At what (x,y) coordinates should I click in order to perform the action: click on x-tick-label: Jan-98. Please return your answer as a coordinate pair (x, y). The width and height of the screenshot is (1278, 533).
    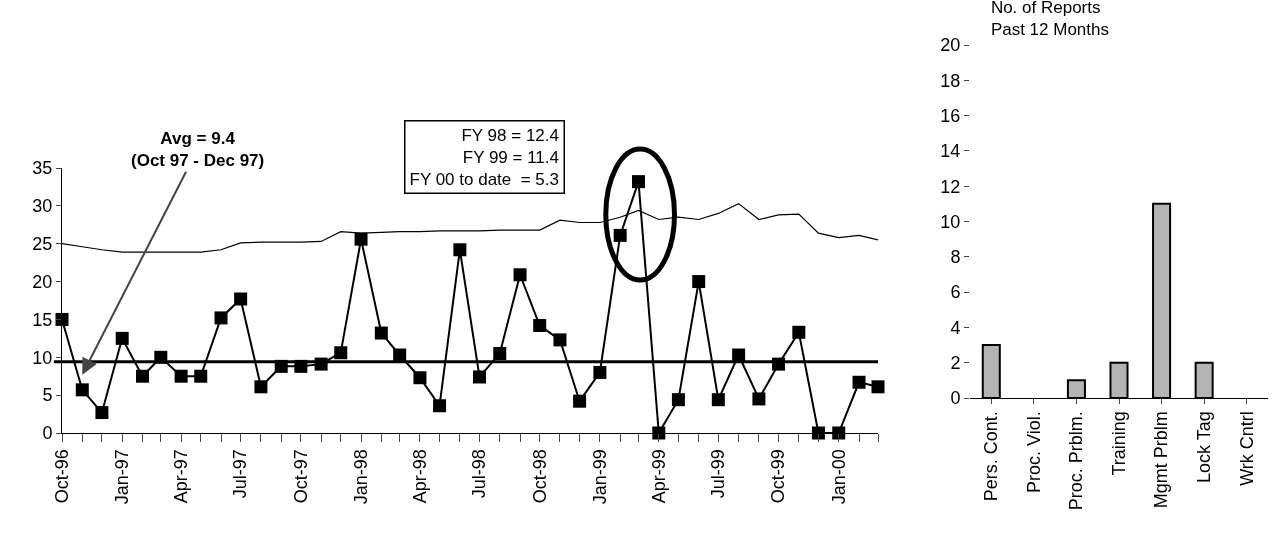
    Looking at the image, I should click on (360, 477).